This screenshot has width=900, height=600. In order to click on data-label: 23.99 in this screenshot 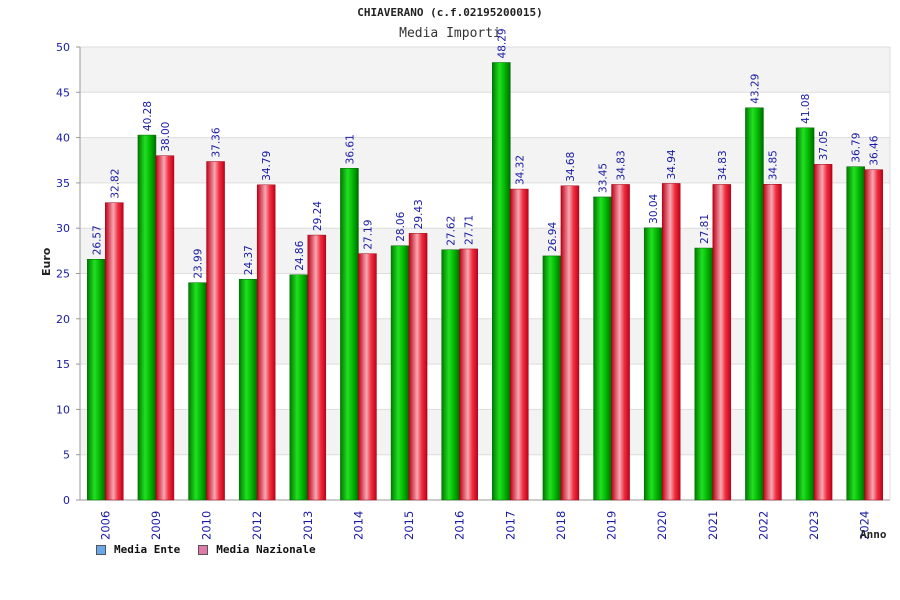, I will do `click(199, 264)`.